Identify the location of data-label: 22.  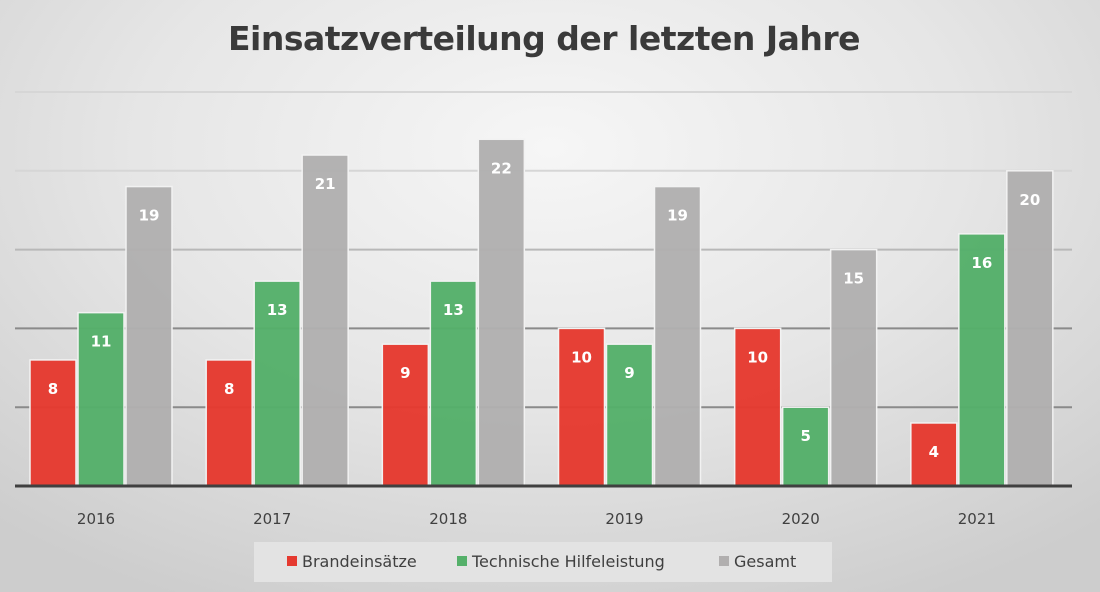
(501, 168).